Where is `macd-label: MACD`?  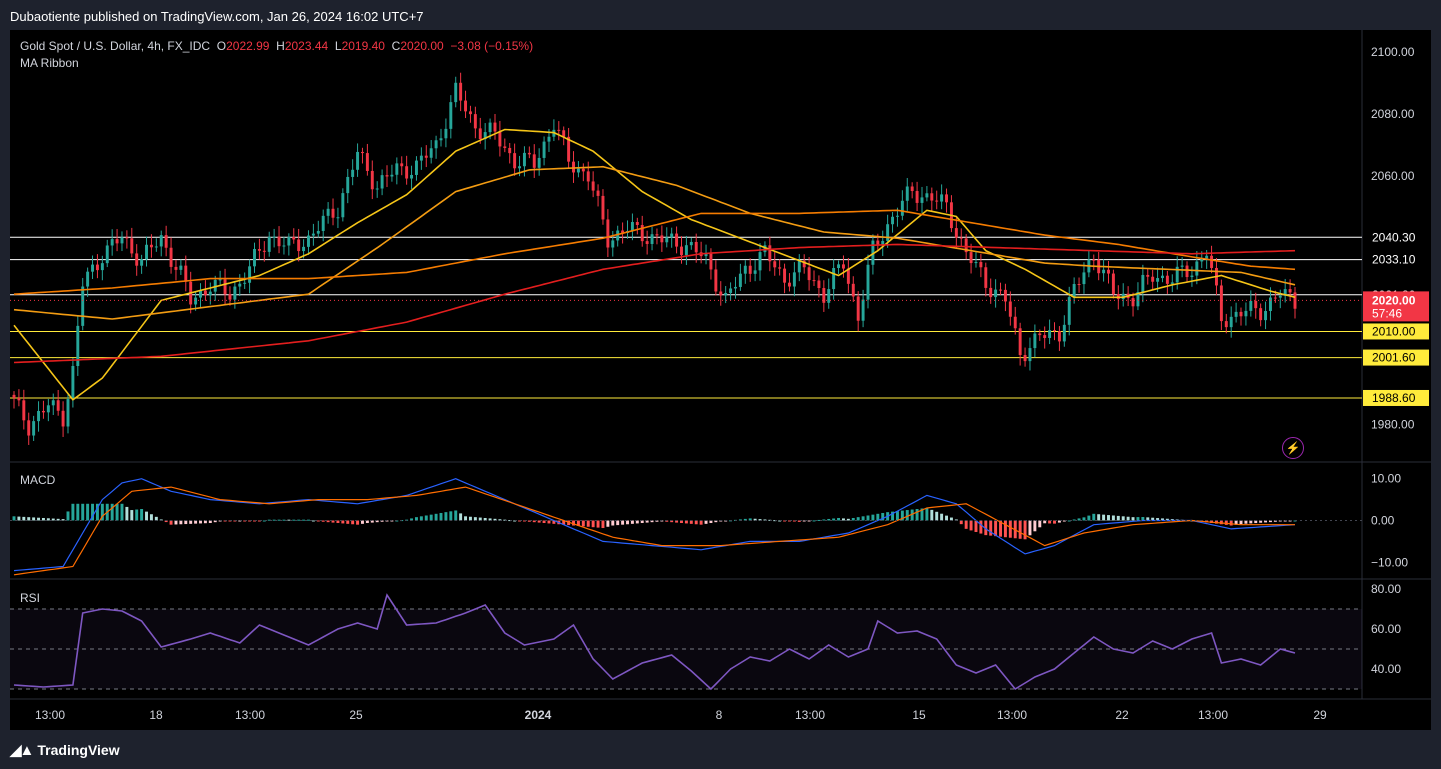 macd-label: MACD is located at coordinates (38, 480).